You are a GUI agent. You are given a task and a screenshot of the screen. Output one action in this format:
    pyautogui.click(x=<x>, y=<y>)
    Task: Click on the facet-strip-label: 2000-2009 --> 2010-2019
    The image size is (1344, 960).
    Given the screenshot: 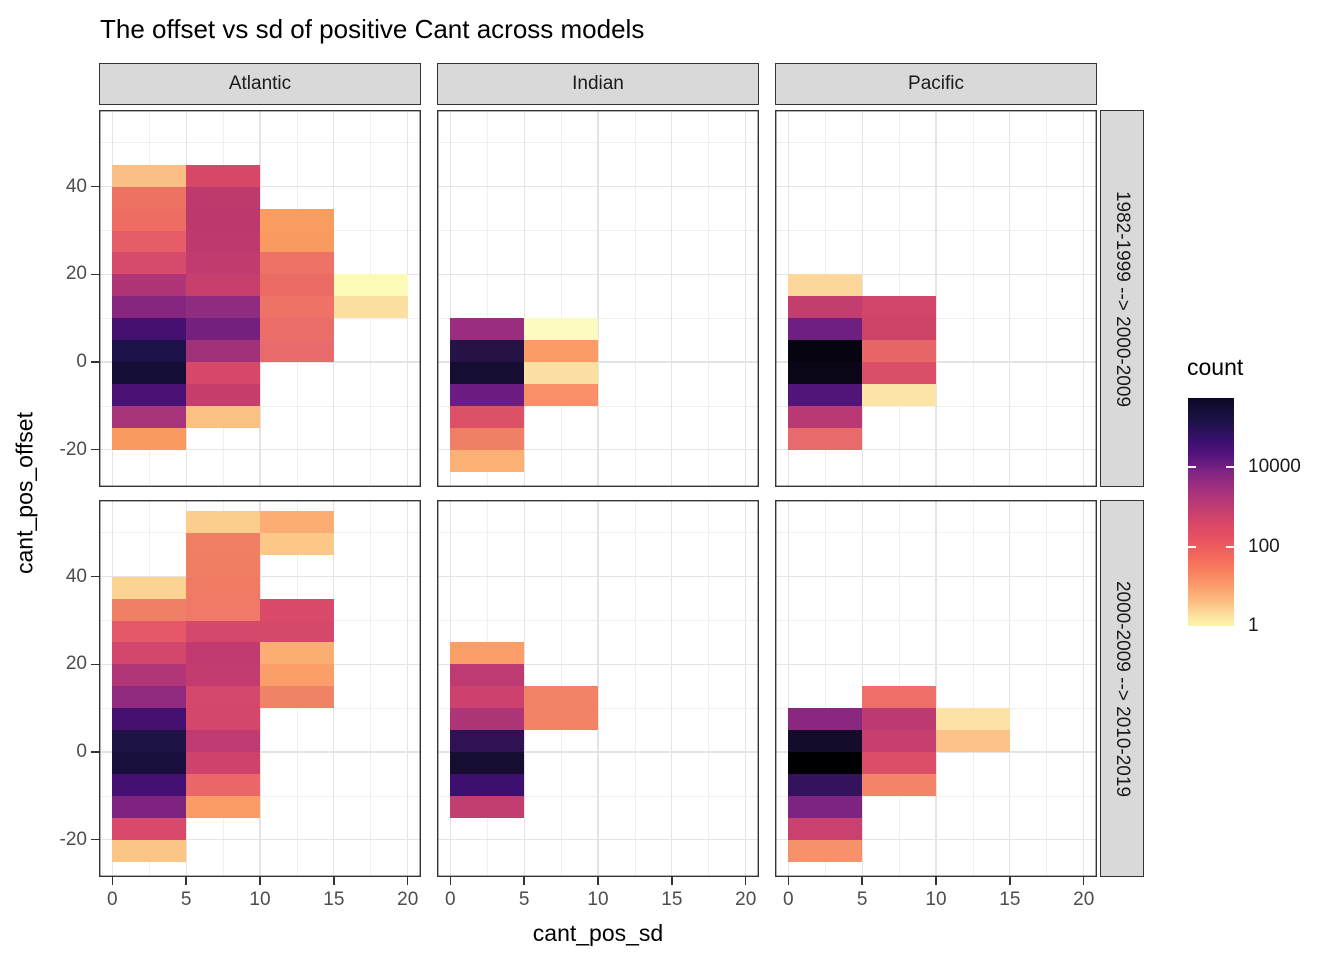 What is the action you would take?
    pyautogui.click(x=1123, y=688)
    